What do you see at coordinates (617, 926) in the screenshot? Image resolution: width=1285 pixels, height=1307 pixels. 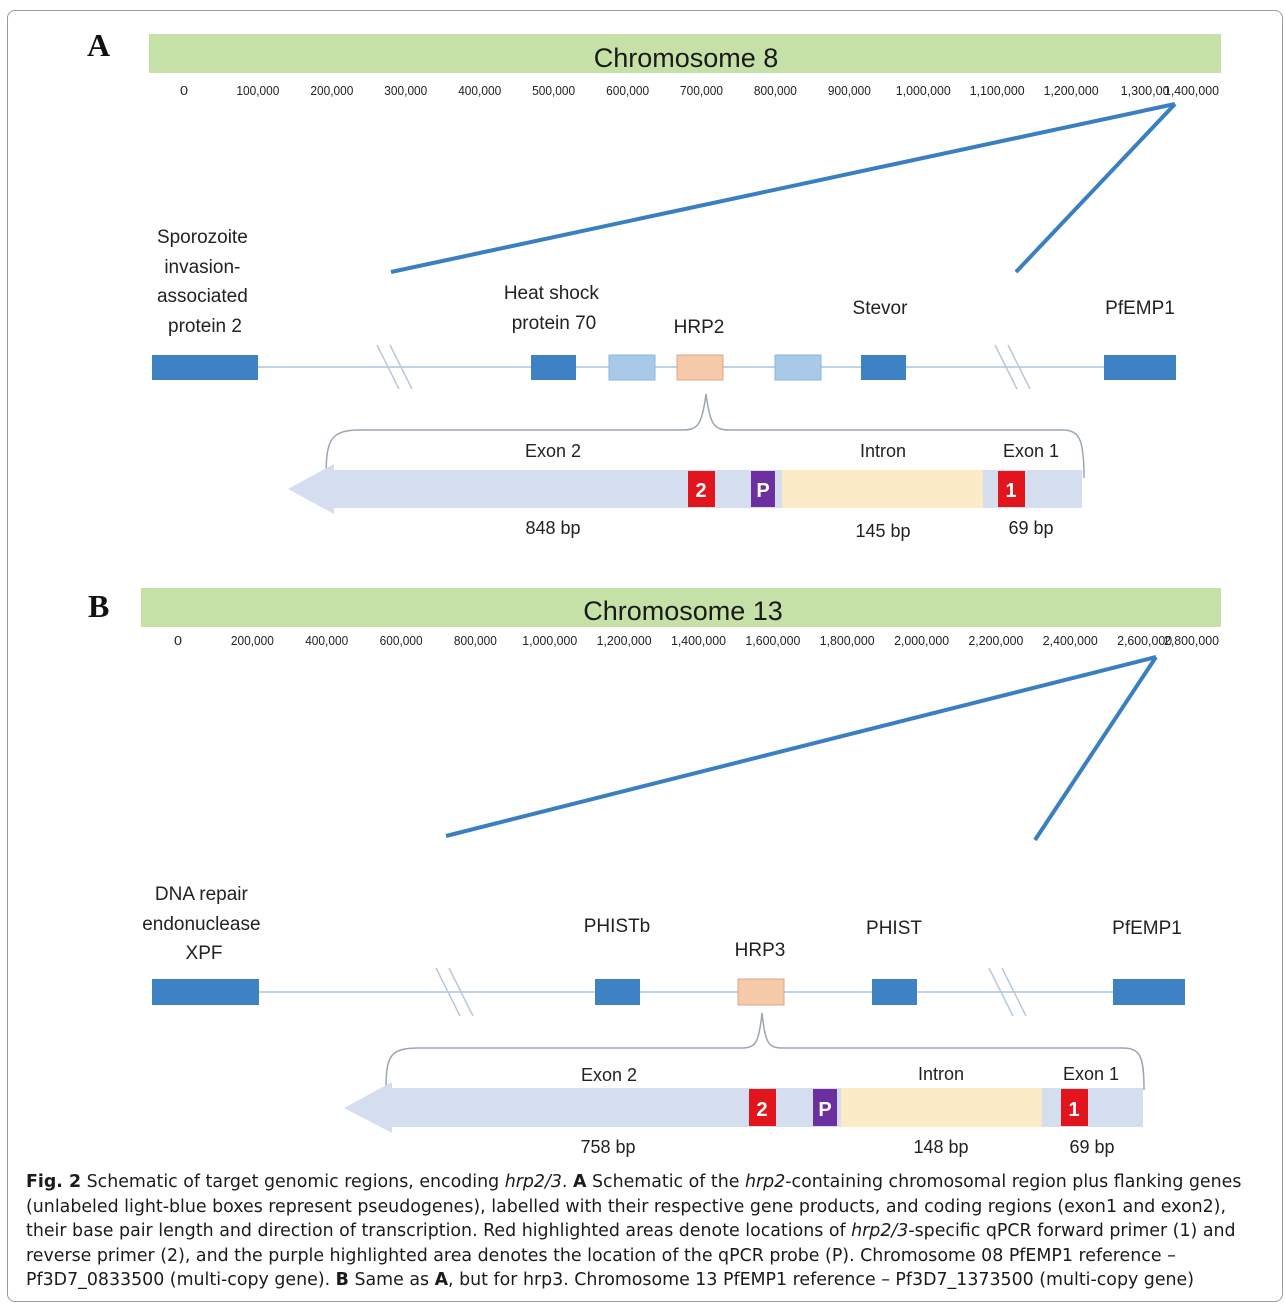 I see `gene-label-phistb: PHISTb` at bounding box center [617, 926].